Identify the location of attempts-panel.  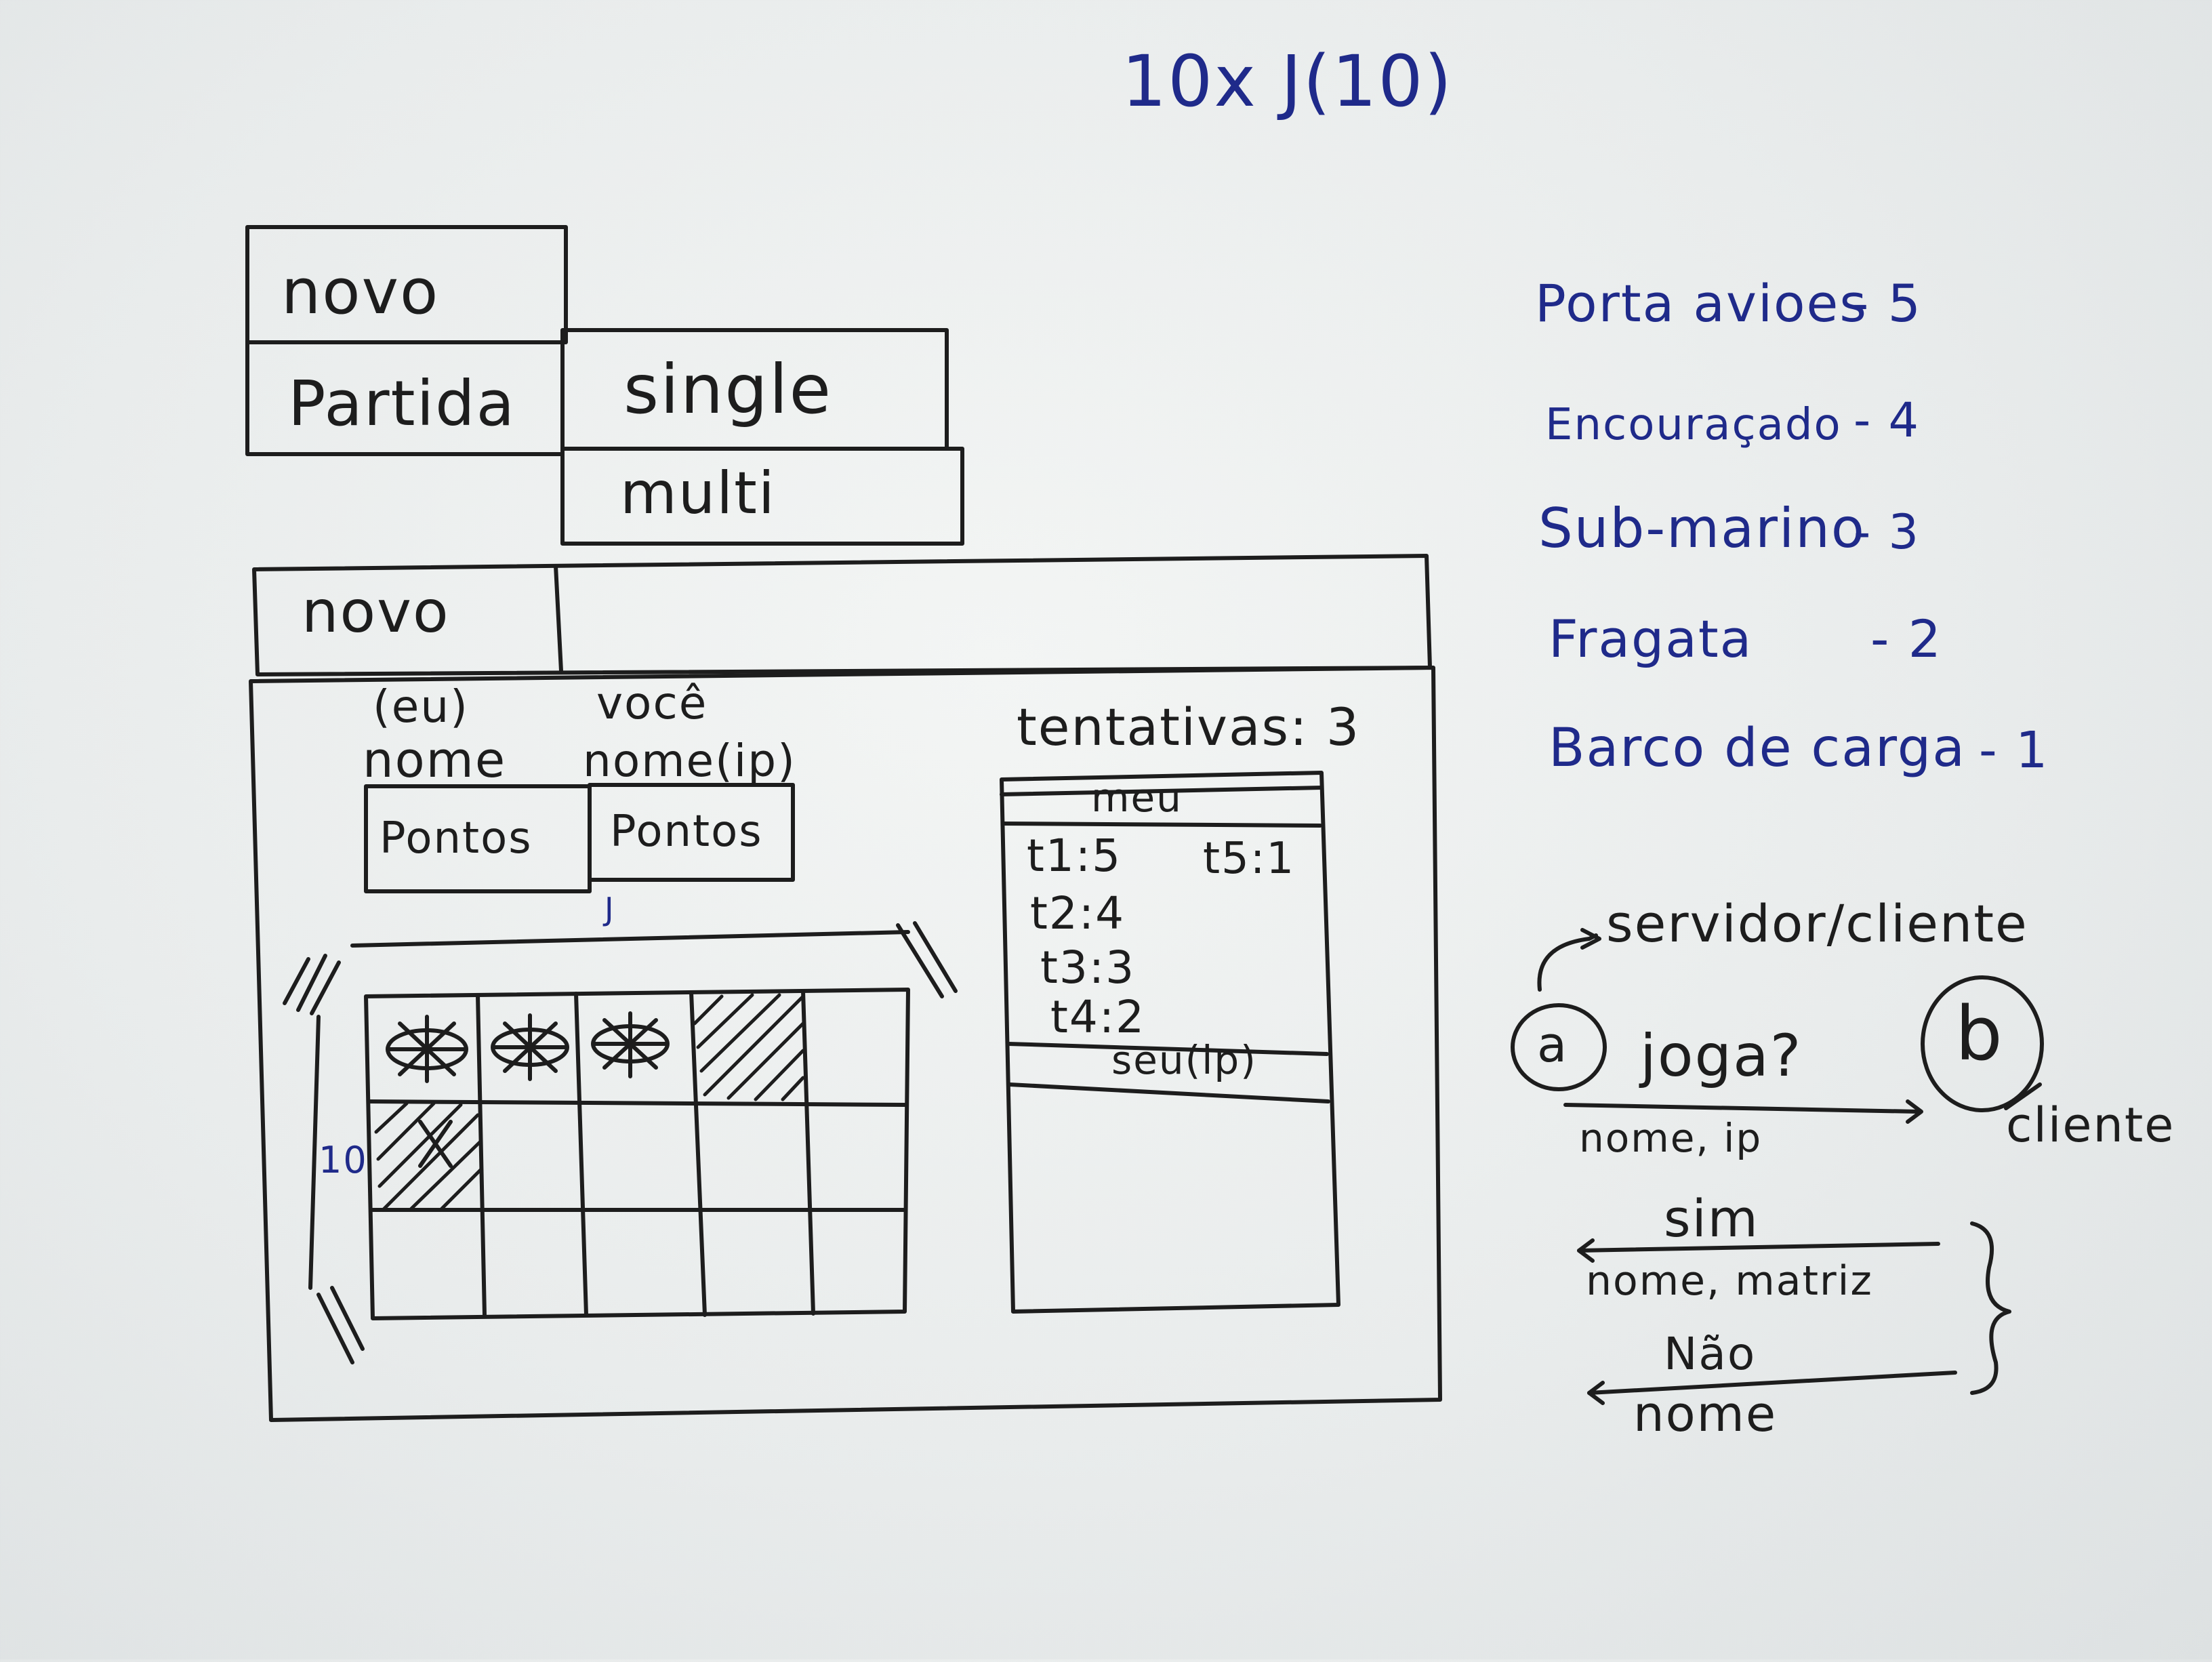
(1170, 1042).